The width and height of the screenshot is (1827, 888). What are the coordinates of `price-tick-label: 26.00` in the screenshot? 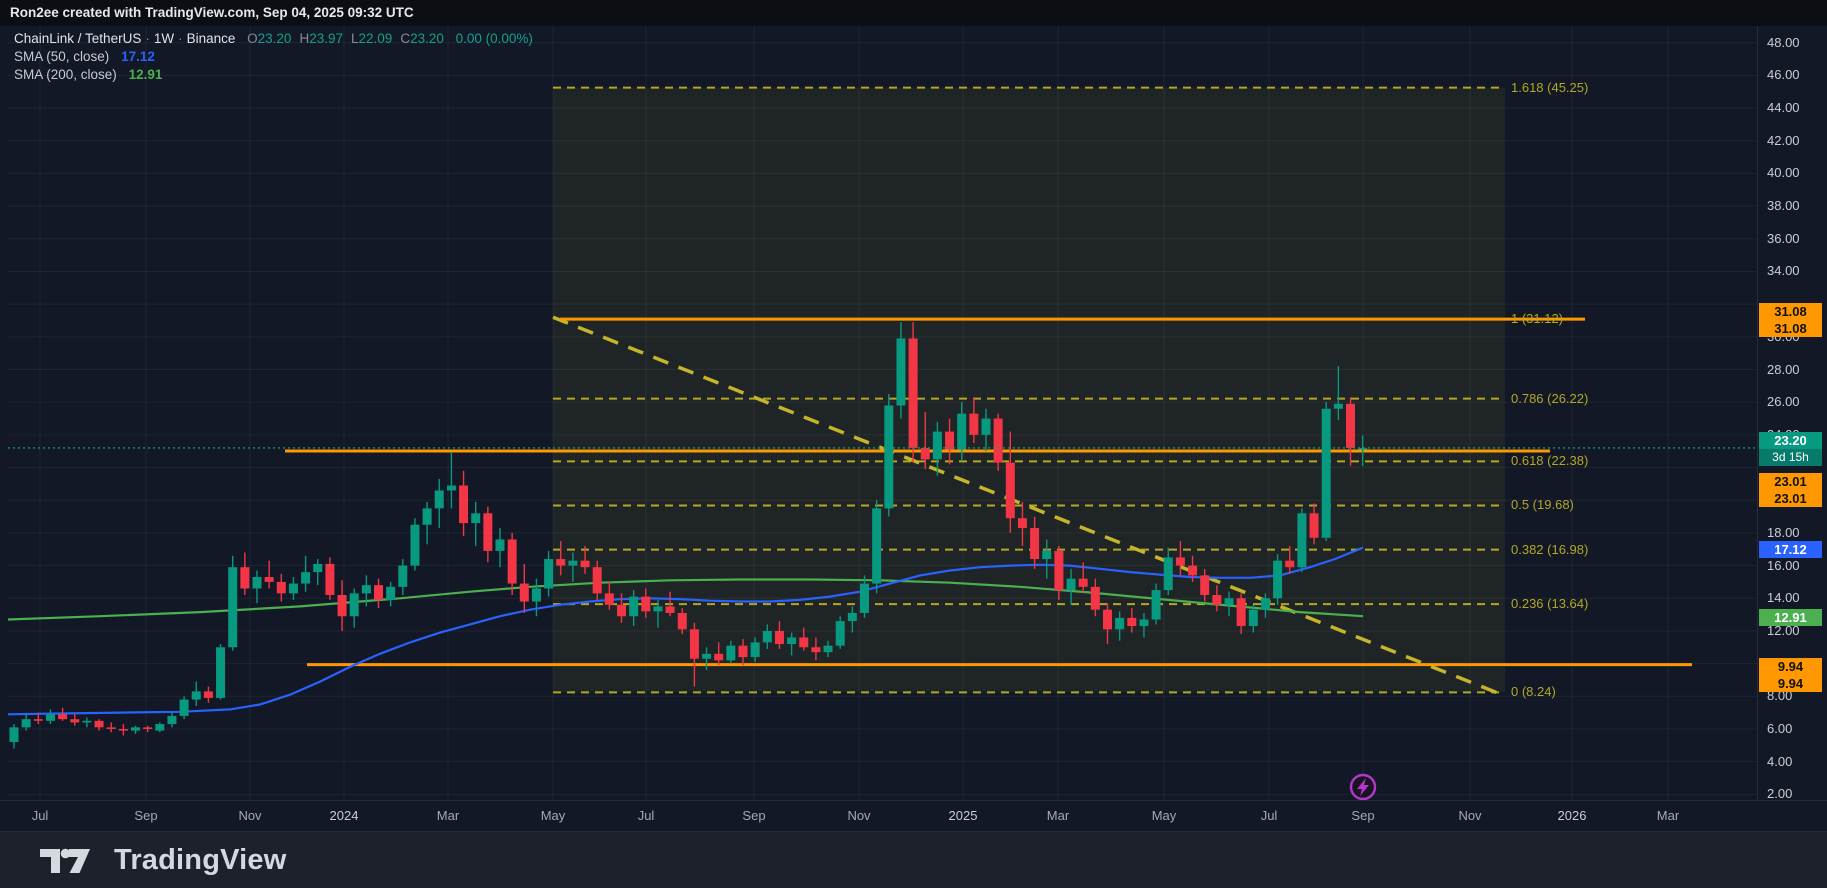 It's located at (1783, 402).